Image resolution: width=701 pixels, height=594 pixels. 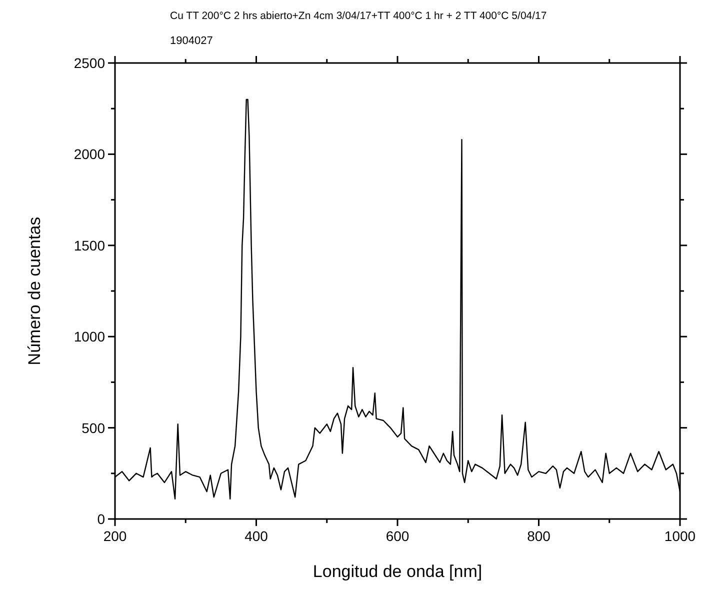 What do you see at coordinates (94, 428) in the screenshot?
I see `y-tick-label: 500` at bounding box center [94, 428].